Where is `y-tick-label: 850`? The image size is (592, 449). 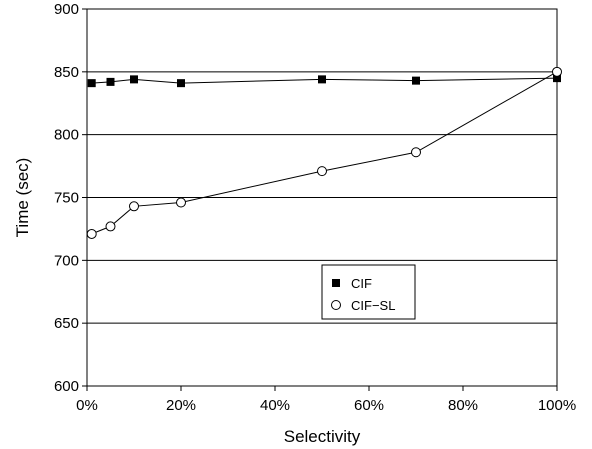 y-tick-label: 850 is located at coordinates (66, 72).